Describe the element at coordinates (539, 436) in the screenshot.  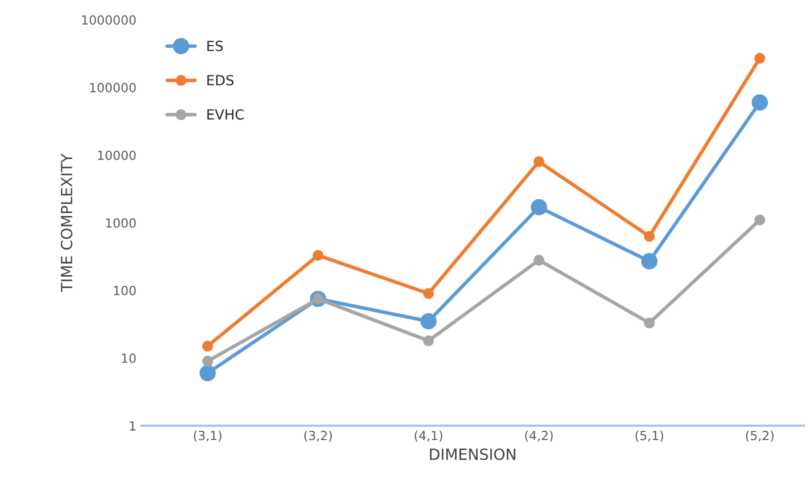
I see `x-tick-label: (4,2)` at that location.